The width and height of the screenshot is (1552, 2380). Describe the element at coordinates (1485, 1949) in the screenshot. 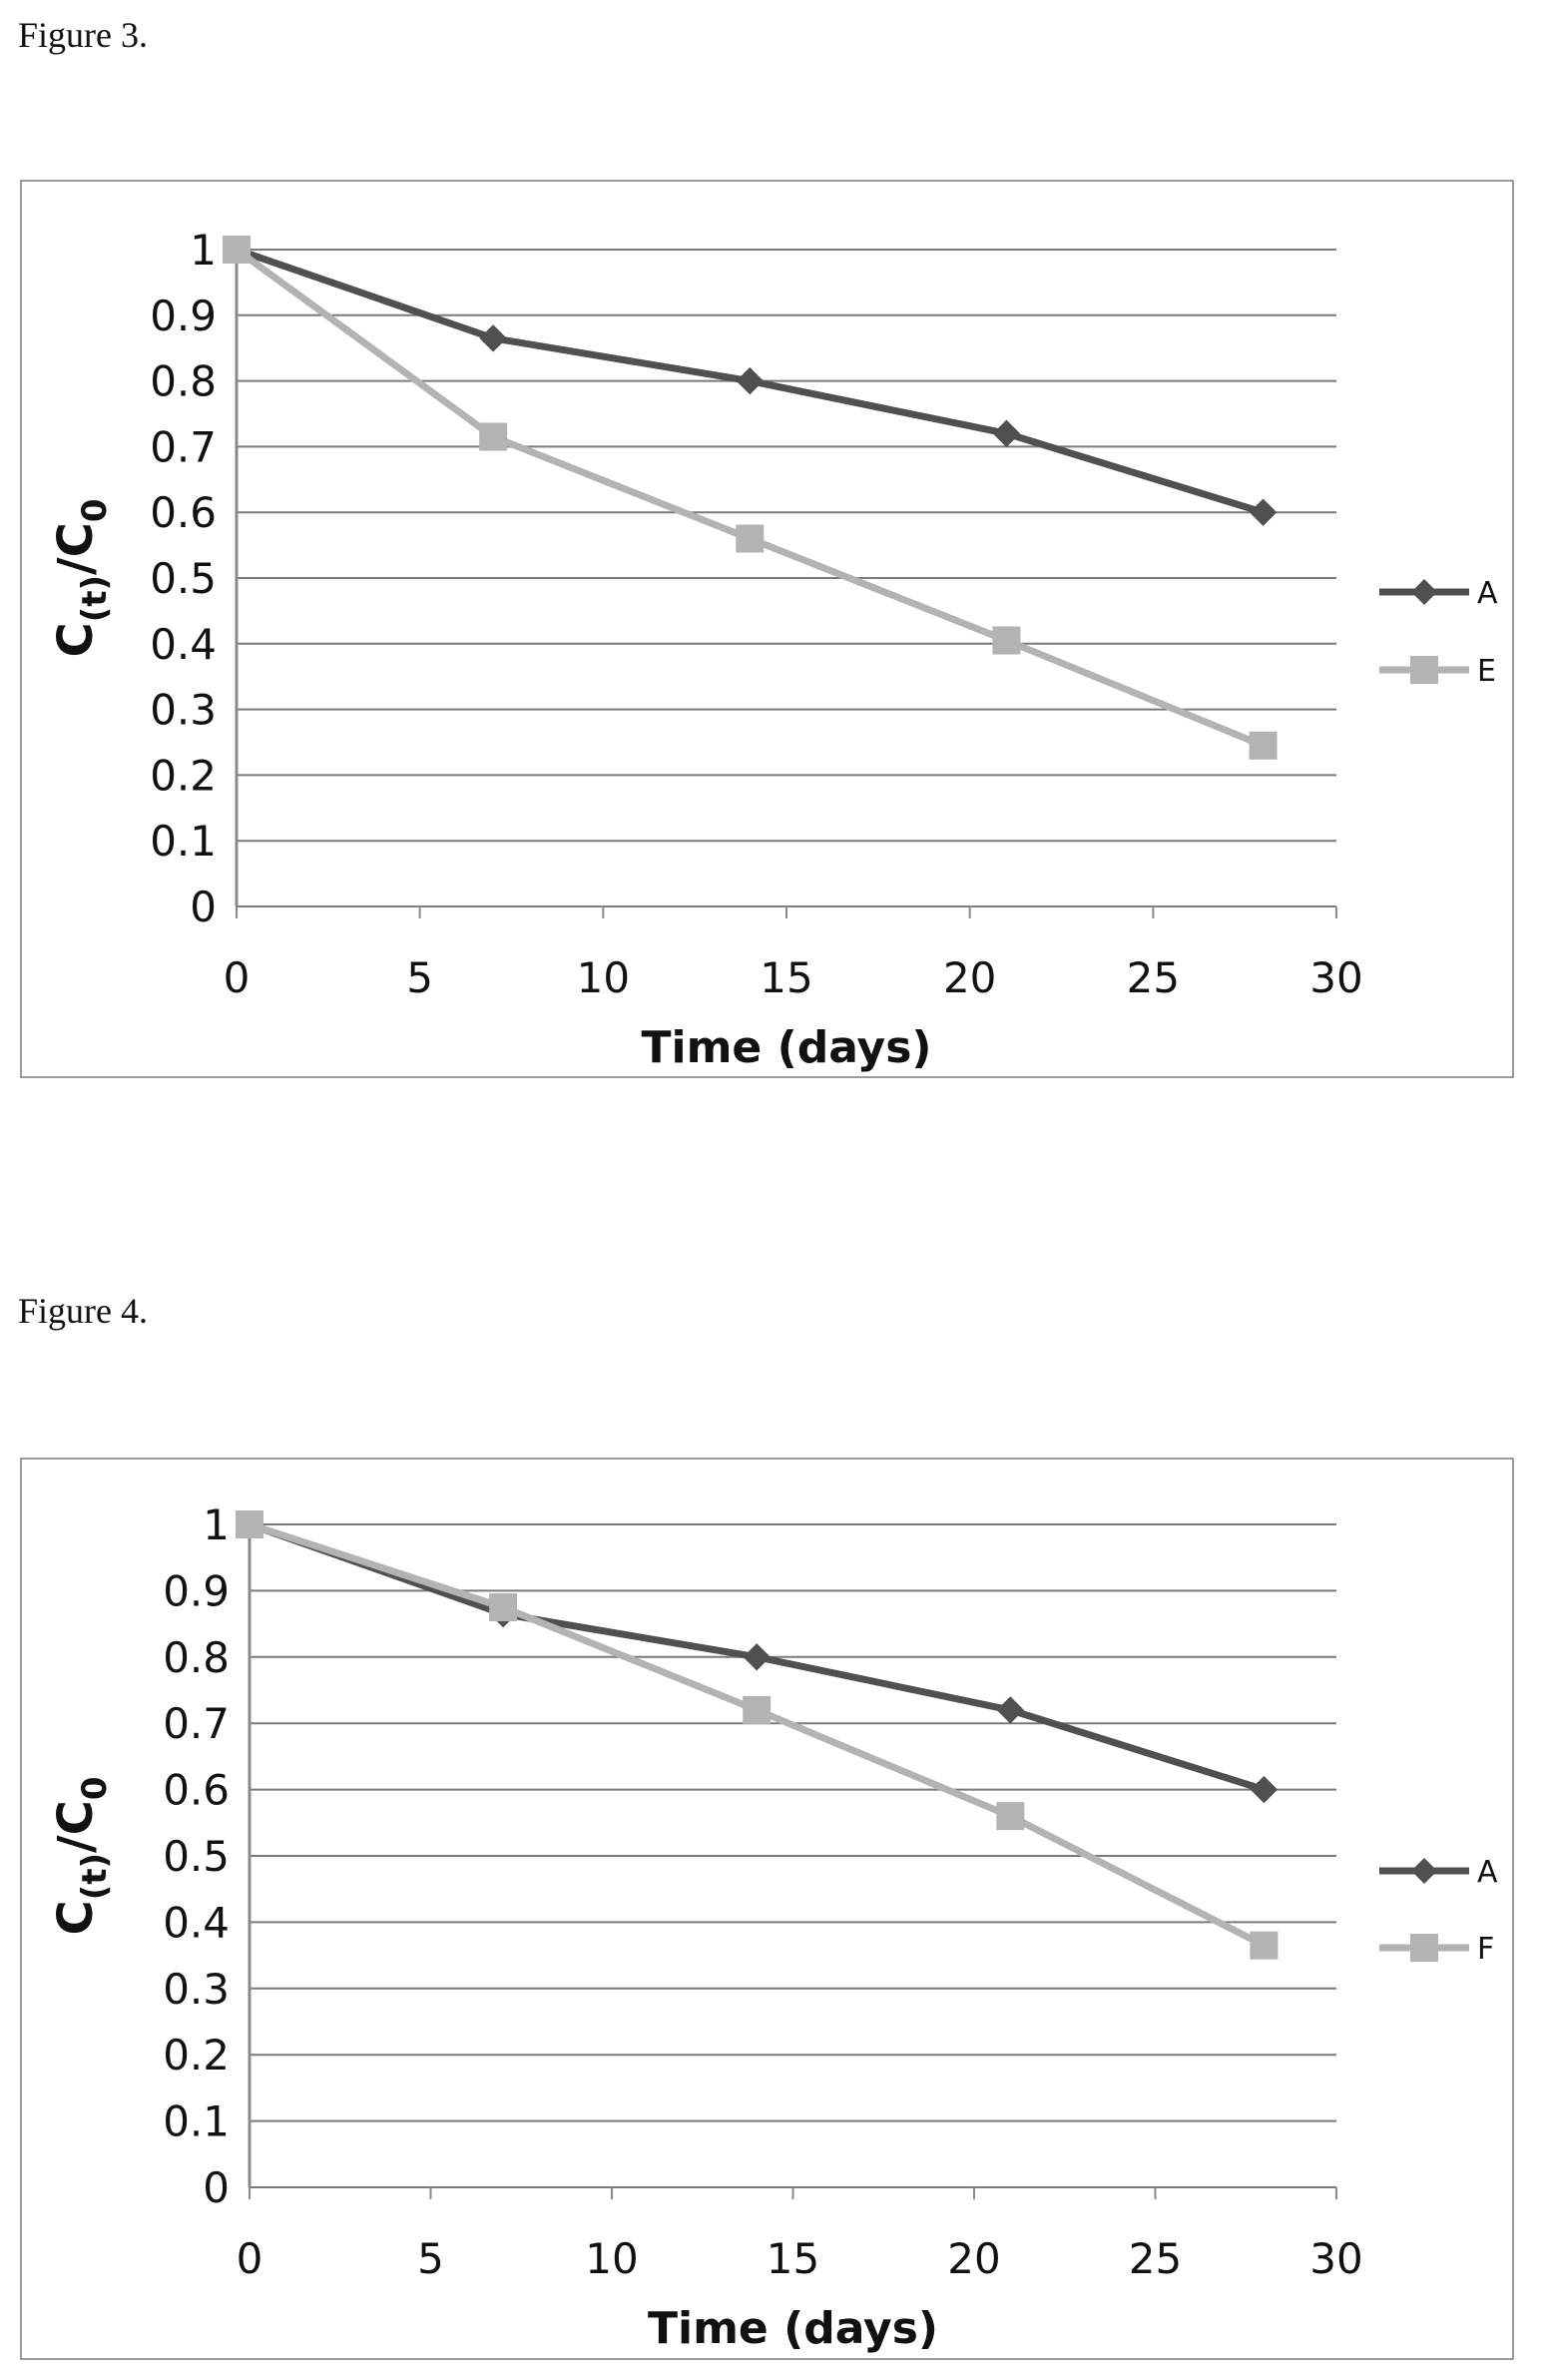

I see `legend-label-F: F` at that location.